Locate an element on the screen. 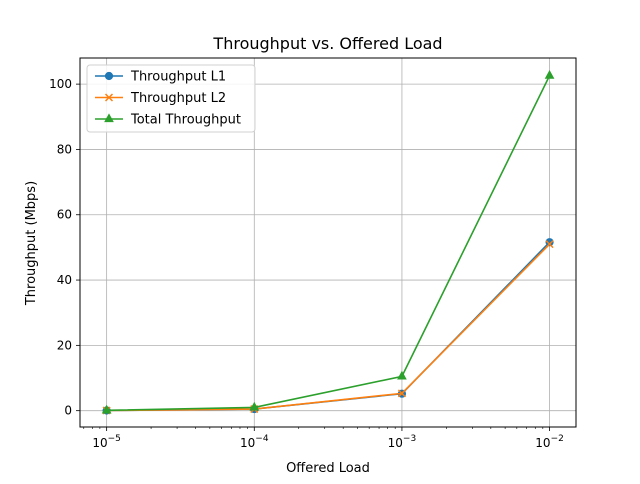 This screenshot has height=484, width=640. legend-item: Total Throughput is located at coordinates (168, 120).